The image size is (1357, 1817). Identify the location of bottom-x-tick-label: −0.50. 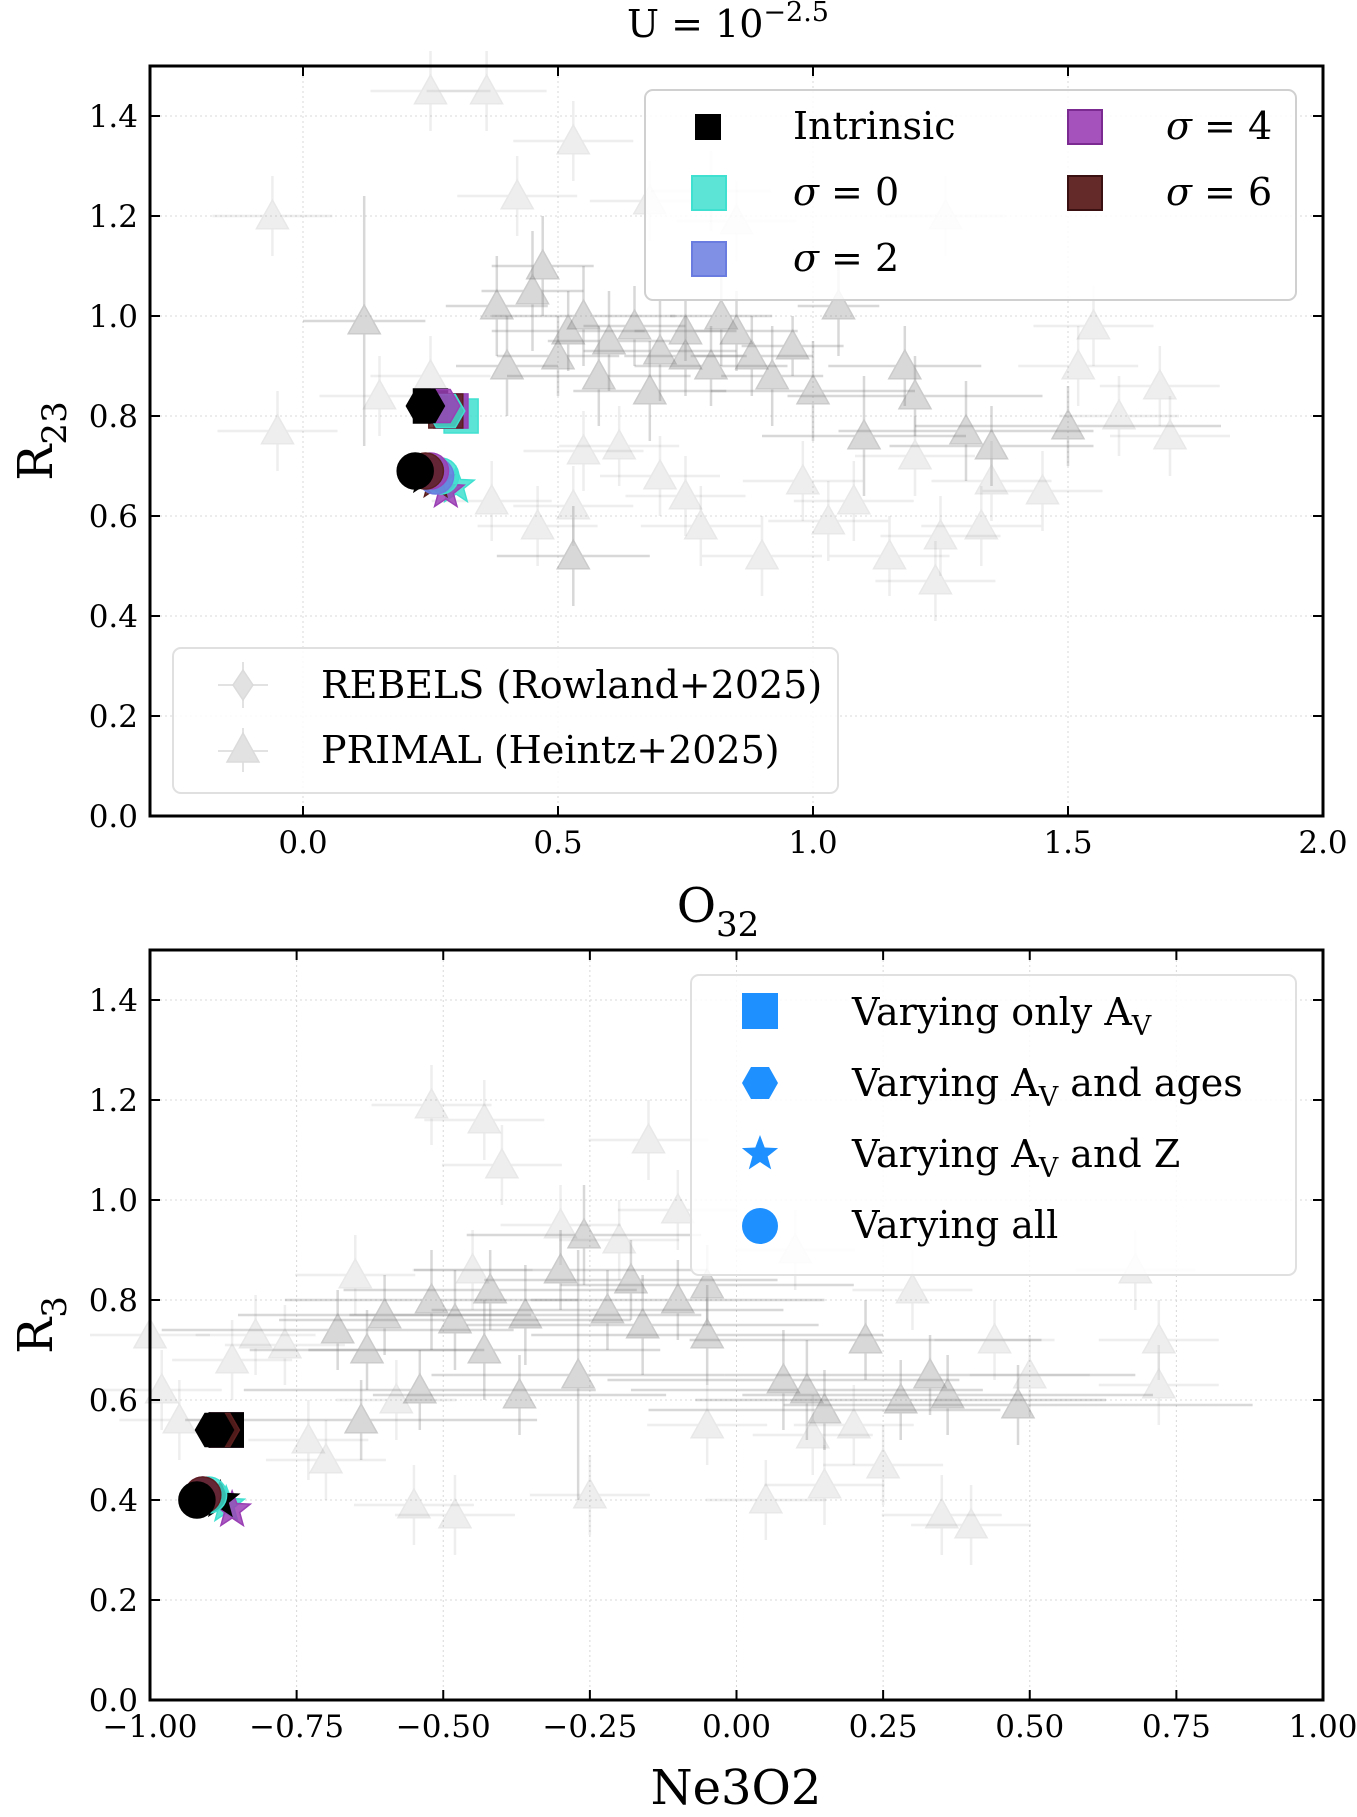
(443, 1727).